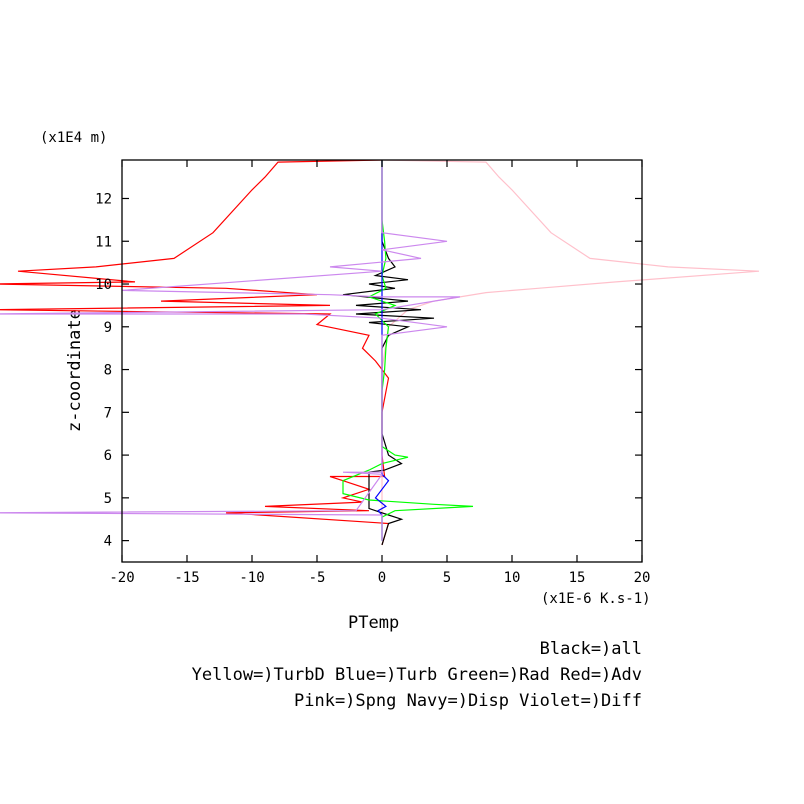 Image resolution: width=804 pixels, height=804 pixels. I want to click on x-axis-title: PTemp, so click(373, 623).